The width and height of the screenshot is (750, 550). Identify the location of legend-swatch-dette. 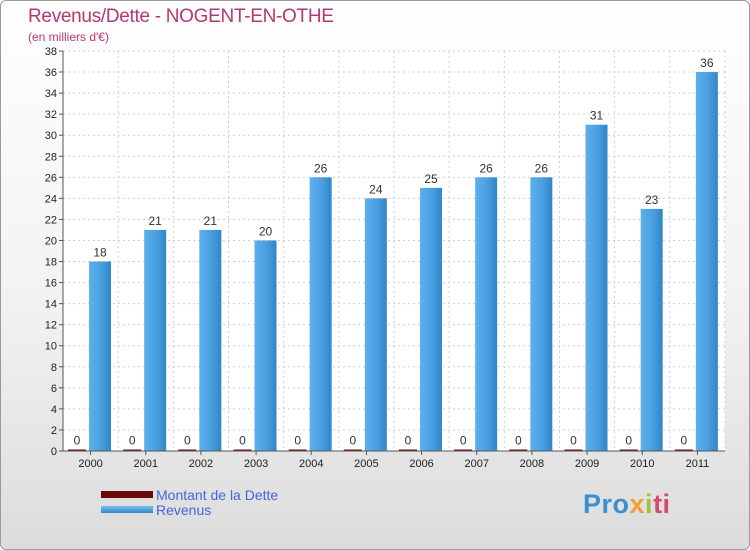
(127, 494).